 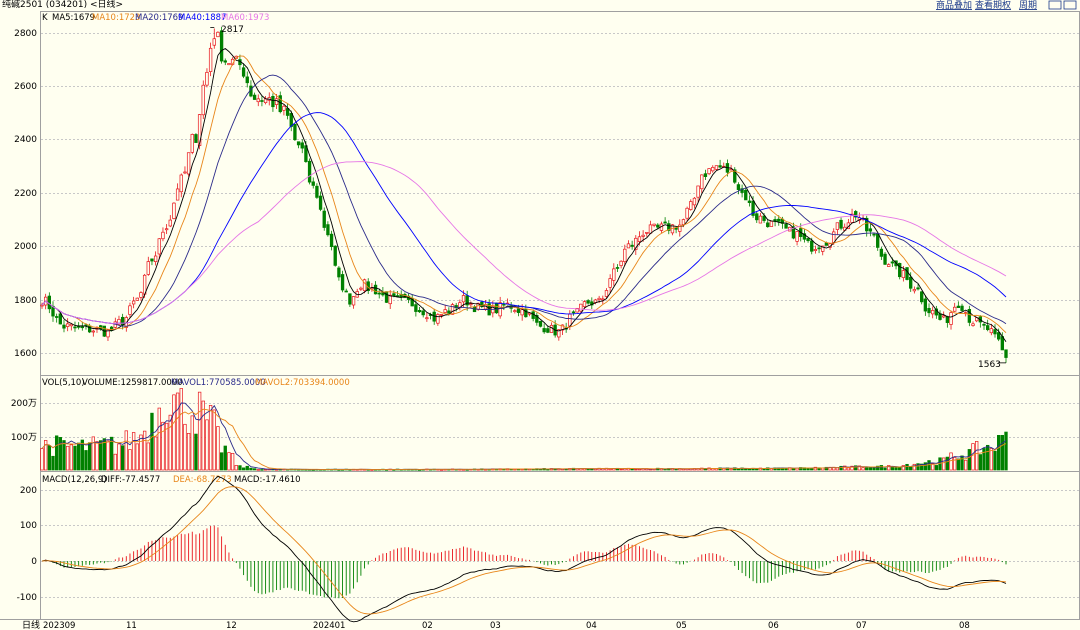 What do you see at coordinates (73, 18) in the screenshot?
I see `ma5-value: MA5:1679` at bounding box center [73, 18].